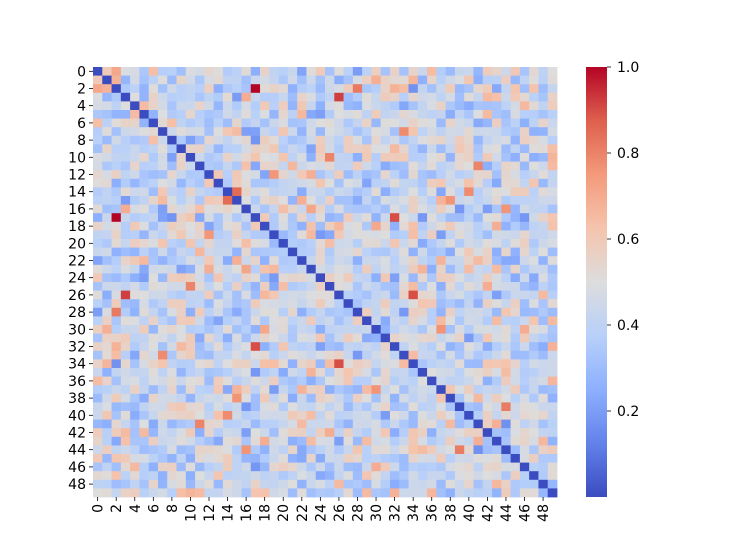 This screenshot has width=747, height=560. I want to click on y-tick-label: 10, so click(77, 158).